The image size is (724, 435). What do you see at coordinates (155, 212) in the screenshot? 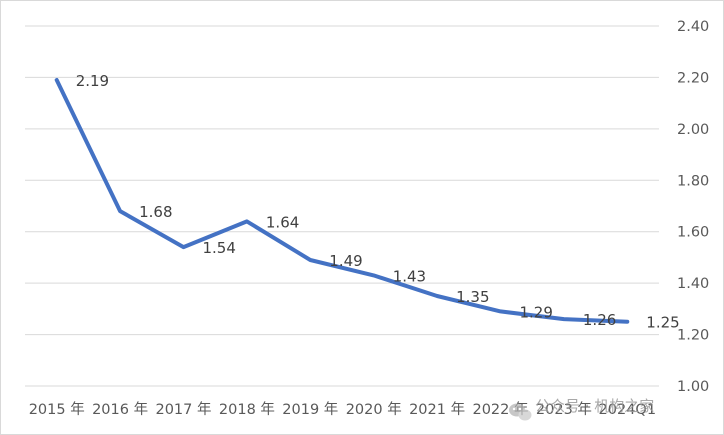
I see `data-label: 1.68` at bounding box center [155, 212].